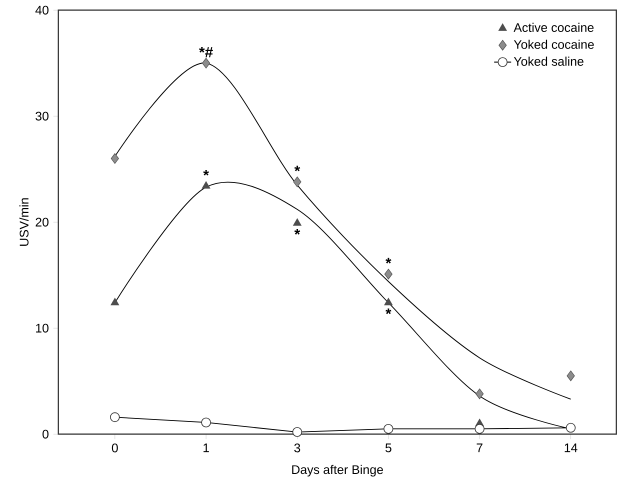  I want to click on x-axis-title: Days after Binge, so click(337, 470).